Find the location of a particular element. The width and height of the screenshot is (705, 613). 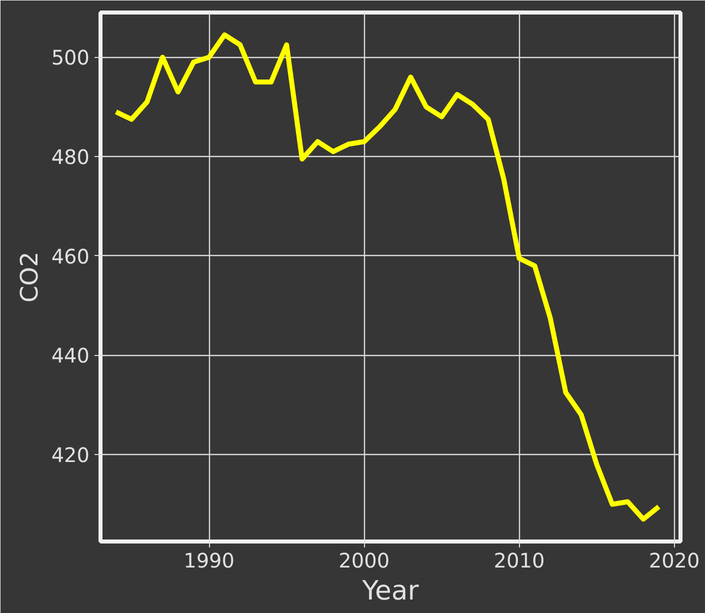

x-tick-label: 2000 is located at coordinates (364, 560).